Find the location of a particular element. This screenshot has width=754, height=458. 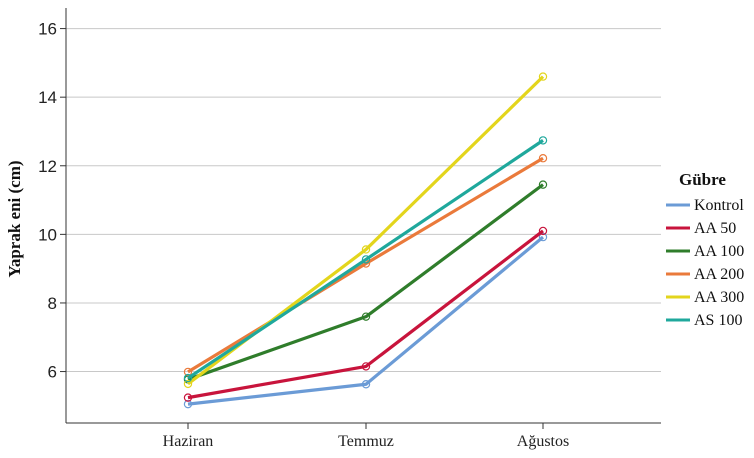

legend-title: Gübre is located at coordinates (702, 179).